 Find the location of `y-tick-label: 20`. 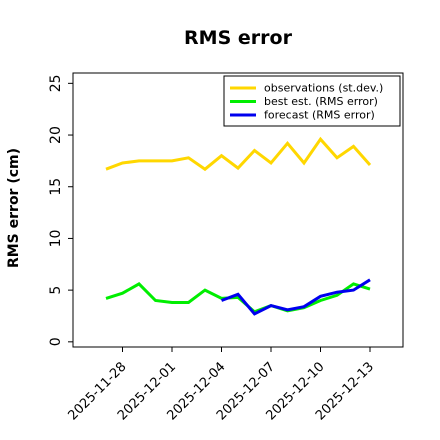

y-tick-label: 20 is located at coordinates (56, 135).